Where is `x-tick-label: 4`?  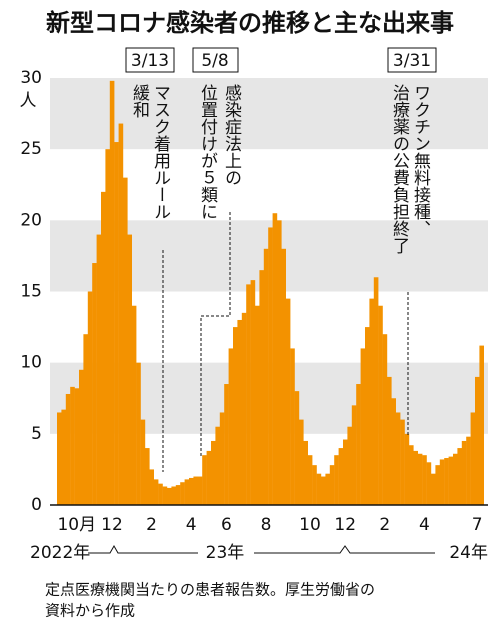
x-tick-label: 4 is located at coordinates (191, 525).